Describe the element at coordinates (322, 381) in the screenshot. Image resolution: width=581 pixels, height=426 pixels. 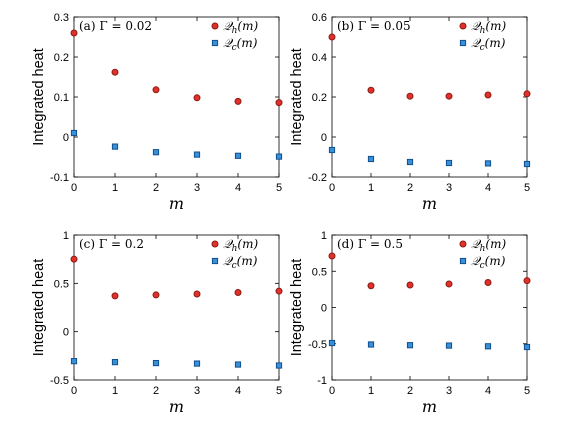
I see `y-tick-label: -1` at that location.